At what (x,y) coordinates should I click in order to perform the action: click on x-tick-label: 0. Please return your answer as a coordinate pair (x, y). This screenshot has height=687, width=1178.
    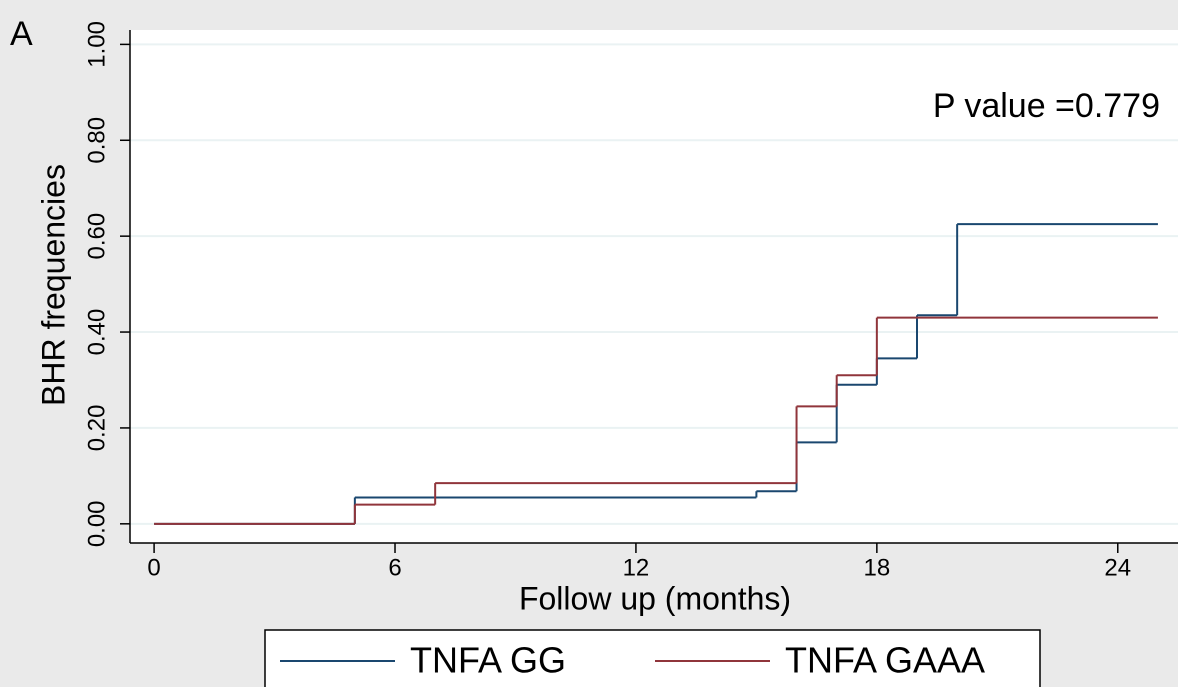
    Looking at the image, I should click on (153, 567).